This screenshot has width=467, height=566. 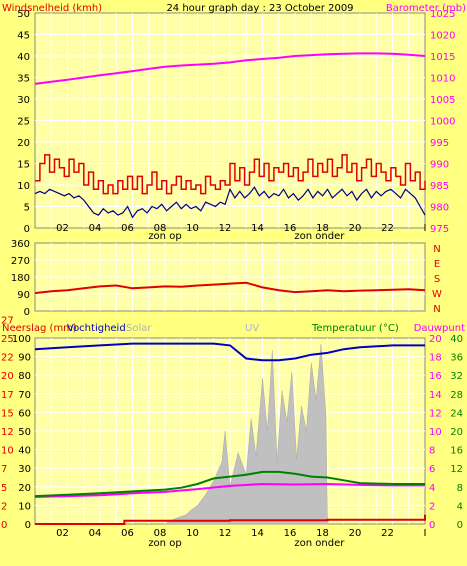 I want to click on direction-tick-label: 180, so click(x=20, y=278).